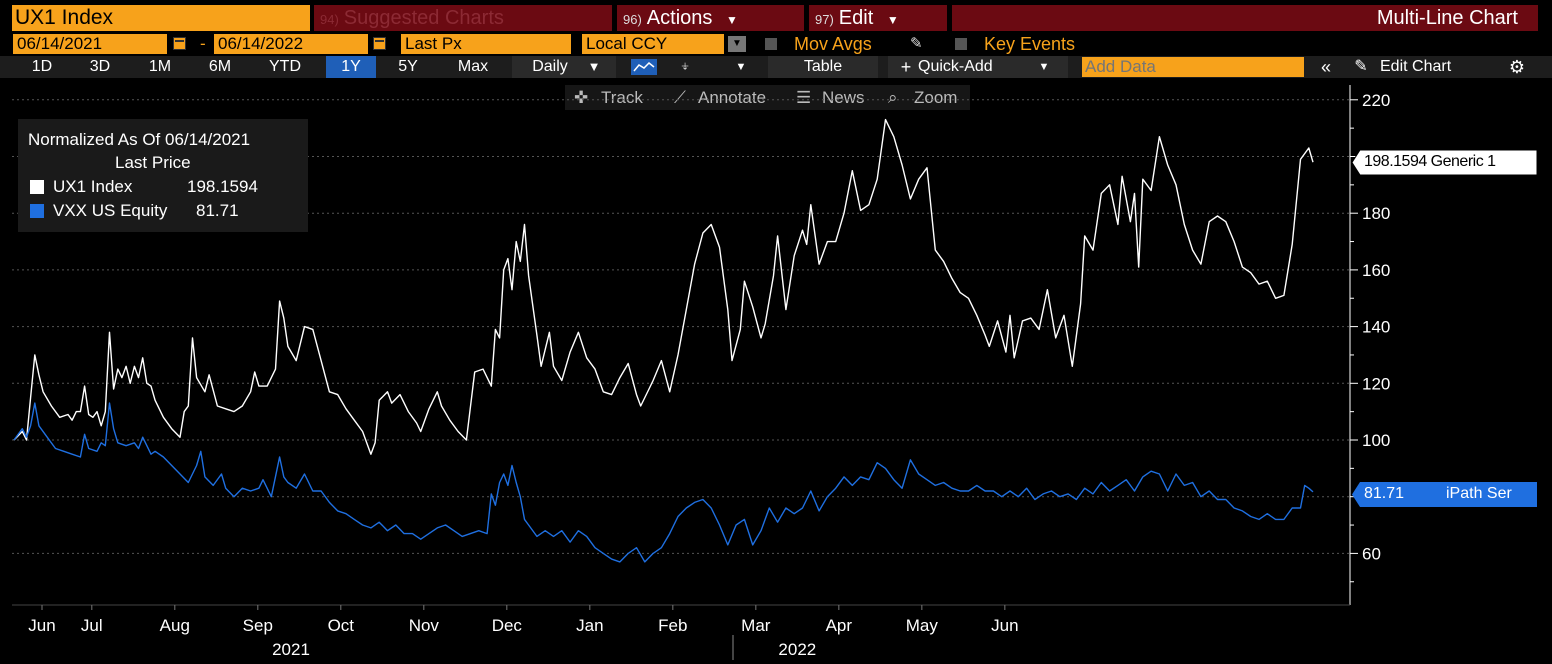  I want to click on legend-subtitle: Last Price, so click(153, 162).